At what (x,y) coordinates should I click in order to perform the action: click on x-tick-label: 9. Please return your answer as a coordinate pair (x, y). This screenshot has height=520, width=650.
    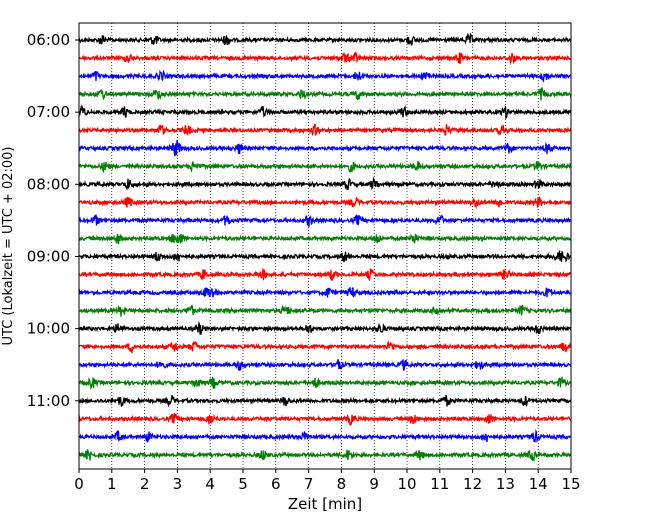
    Looking at the image, I should click on (374, 484).